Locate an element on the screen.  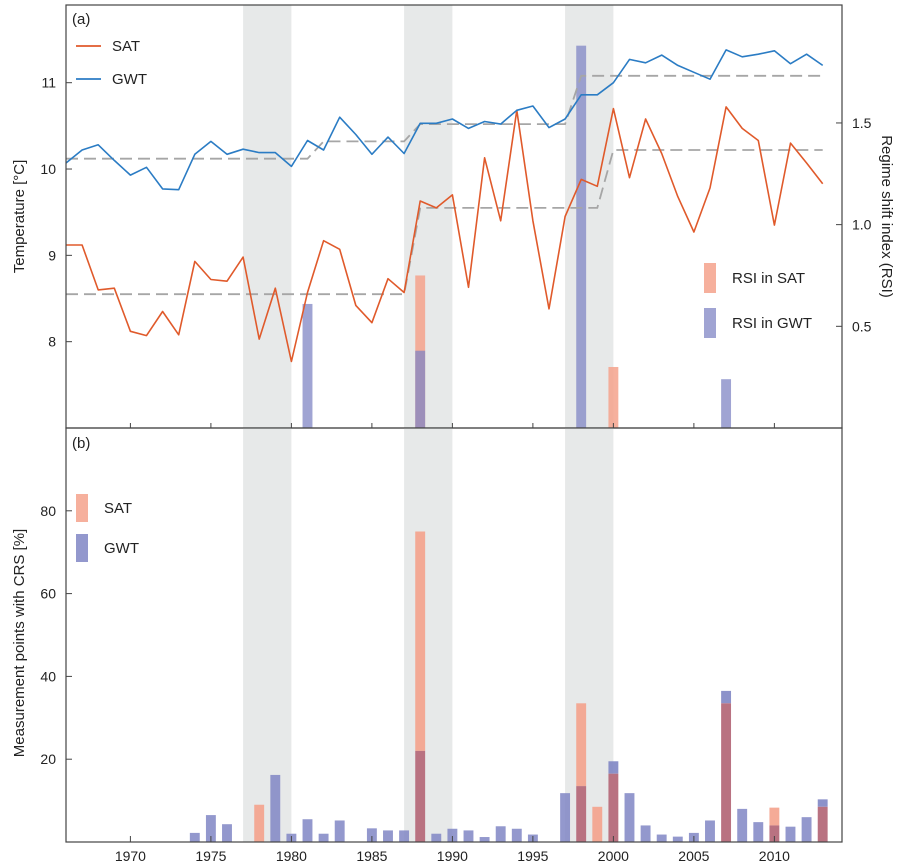
a-ytick-label-11: 11 is located at coordinates (48, 83).